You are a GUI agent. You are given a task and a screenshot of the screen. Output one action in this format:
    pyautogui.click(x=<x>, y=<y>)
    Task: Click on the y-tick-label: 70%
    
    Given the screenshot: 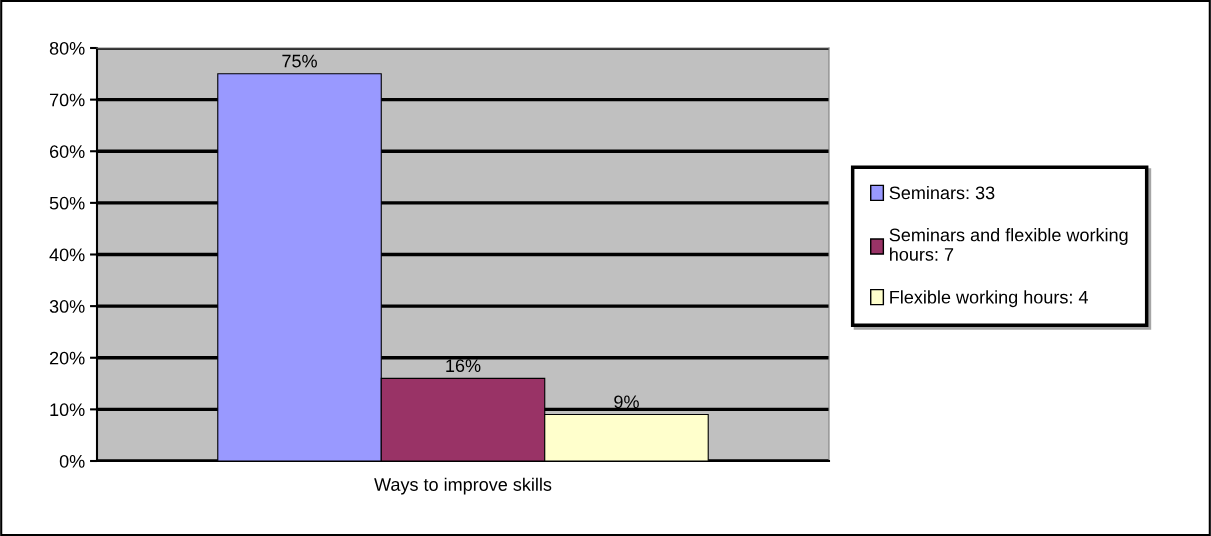 What is the action you would take?
    pyautogui.click(x=67, y=100)
    